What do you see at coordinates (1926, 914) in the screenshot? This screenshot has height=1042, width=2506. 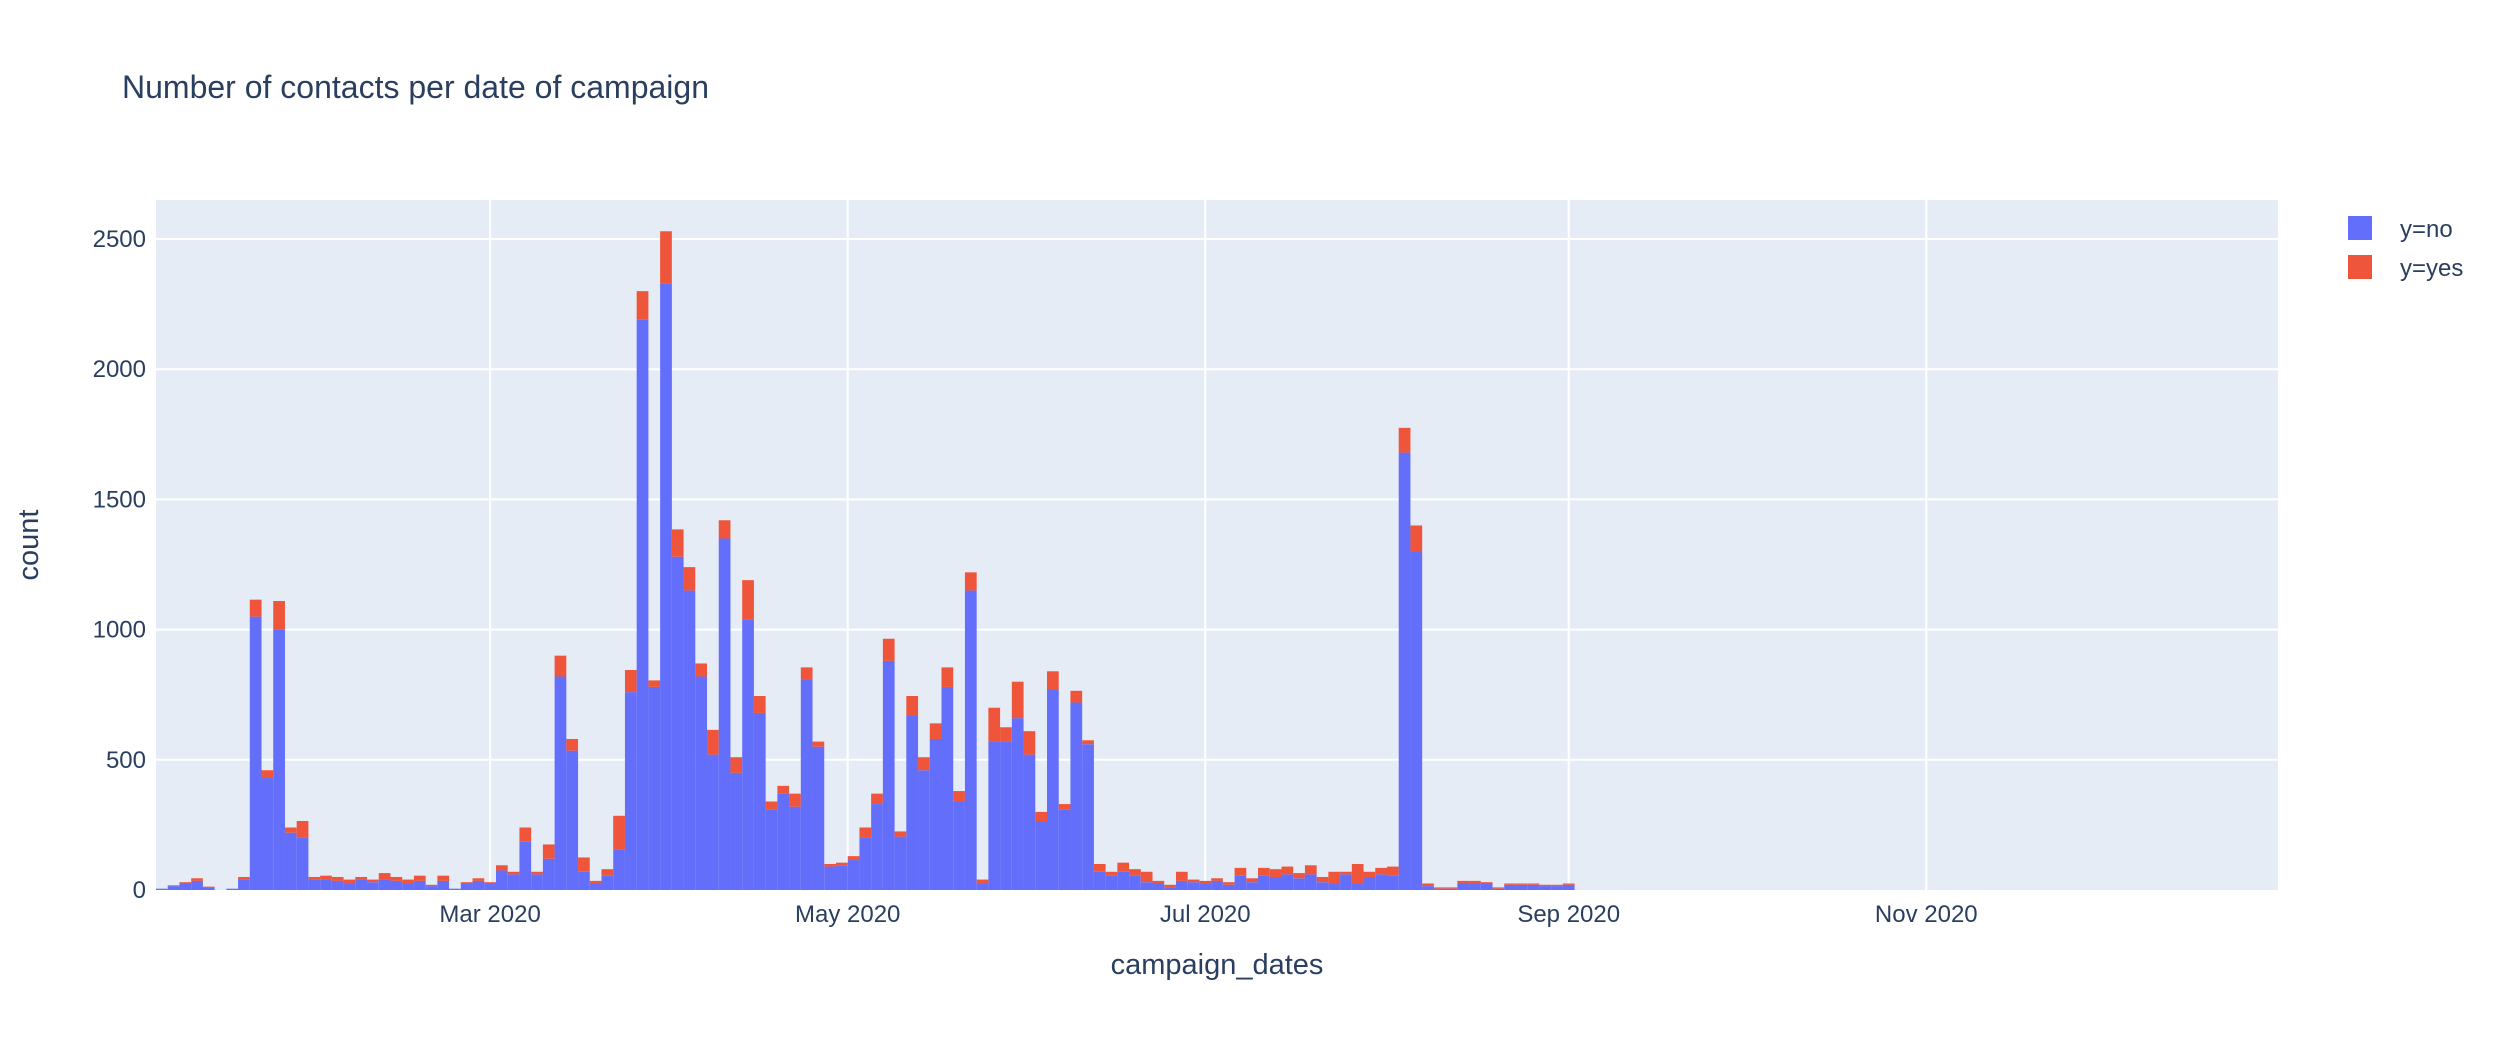 I see `x-tick-label: Nov 2020` at bounding box center [1926, 914].